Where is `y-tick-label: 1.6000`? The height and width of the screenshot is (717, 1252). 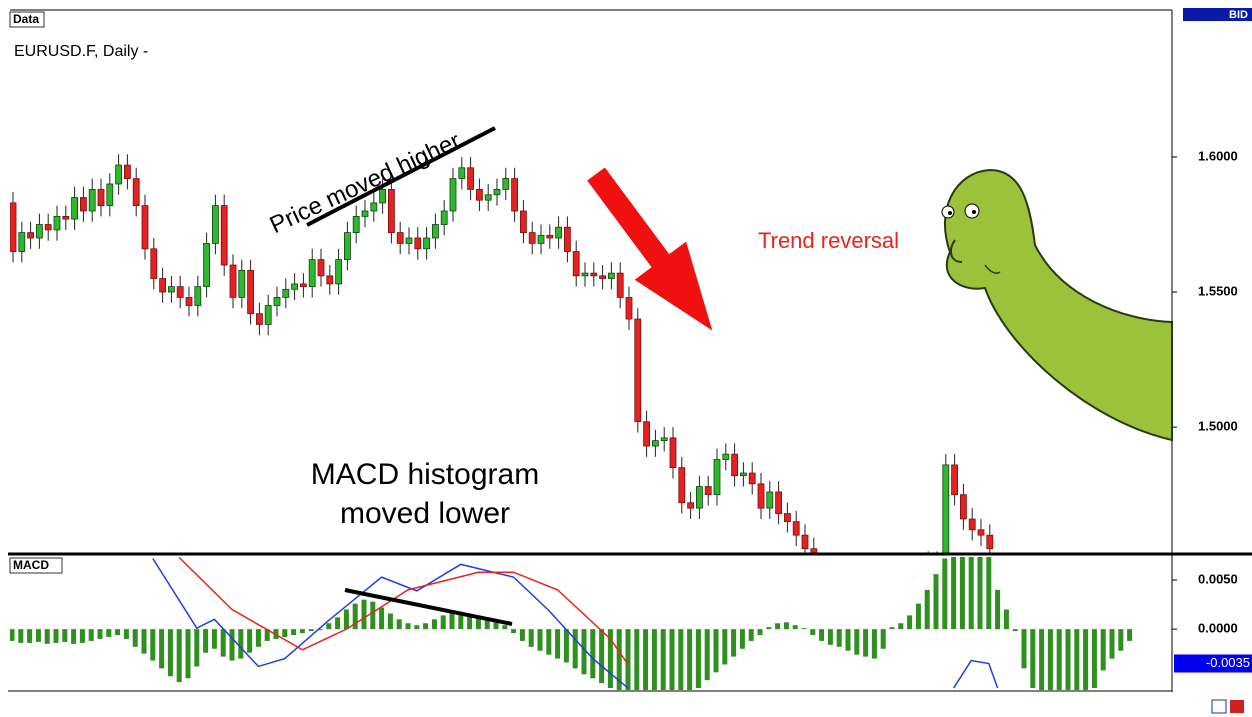 y-tick-label: 1.6000 is located at coordinates (1218, 155).